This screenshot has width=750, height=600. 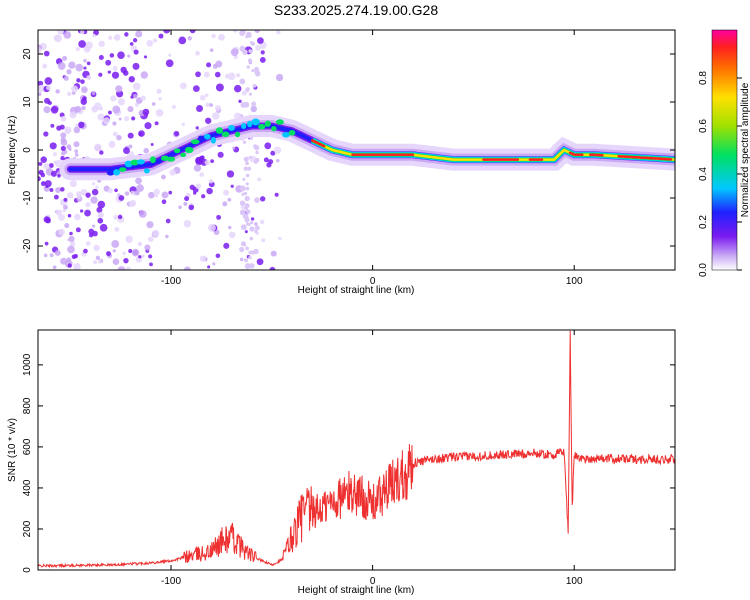 What do you see at coordinates (724, 150) in the screenshot?
I see `colorbar-gradient` at bounding box center [724, 150].